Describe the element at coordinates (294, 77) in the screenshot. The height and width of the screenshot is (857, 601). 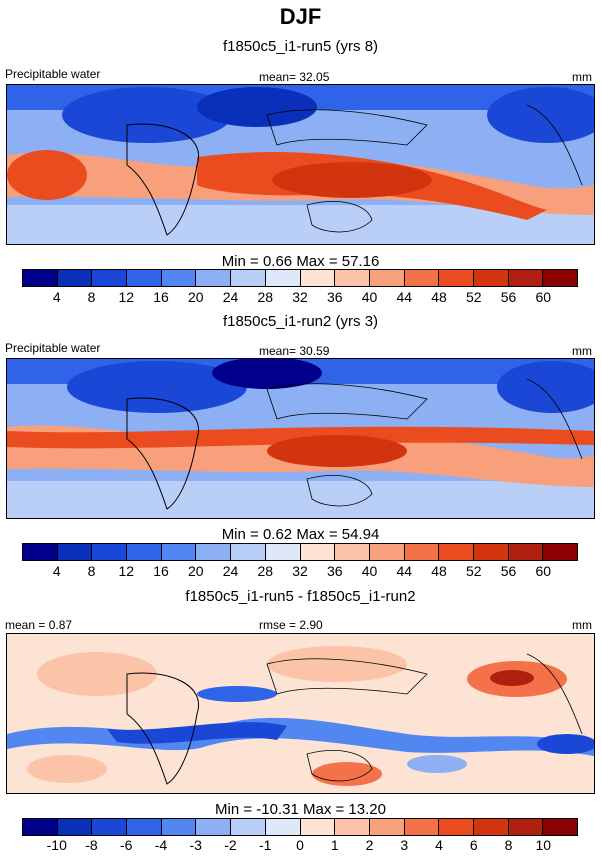
I see `panel-1-mean-label: mean= 32.05` at that location.